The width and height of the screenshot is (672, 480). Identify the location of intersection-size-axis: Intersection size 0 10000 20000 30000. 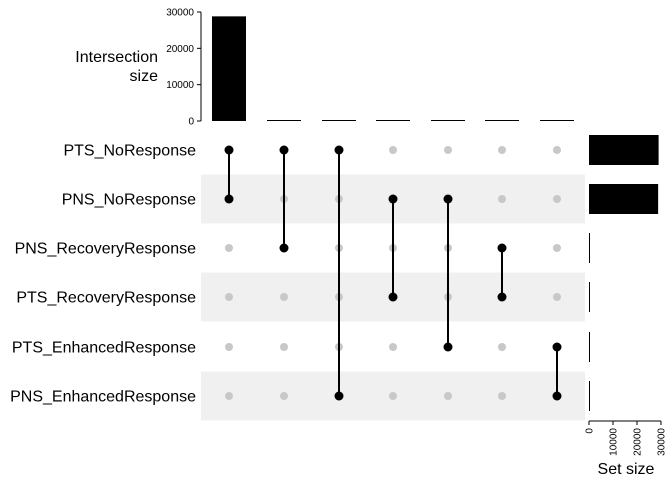
(138, 68).